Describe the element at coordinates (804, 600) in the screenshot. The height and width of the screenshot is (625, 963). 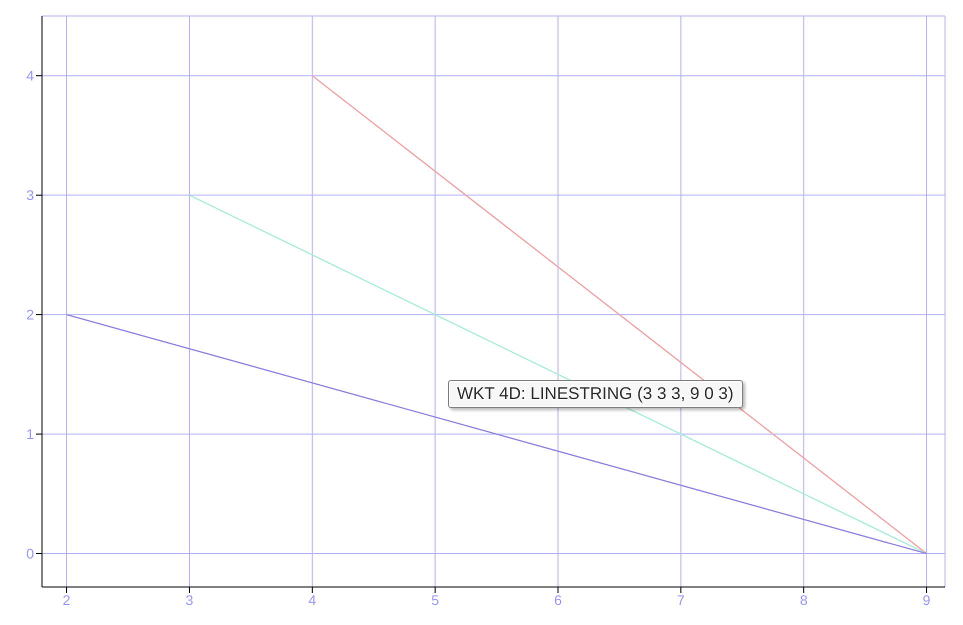
I see `x-tick-label: 8` at that location.